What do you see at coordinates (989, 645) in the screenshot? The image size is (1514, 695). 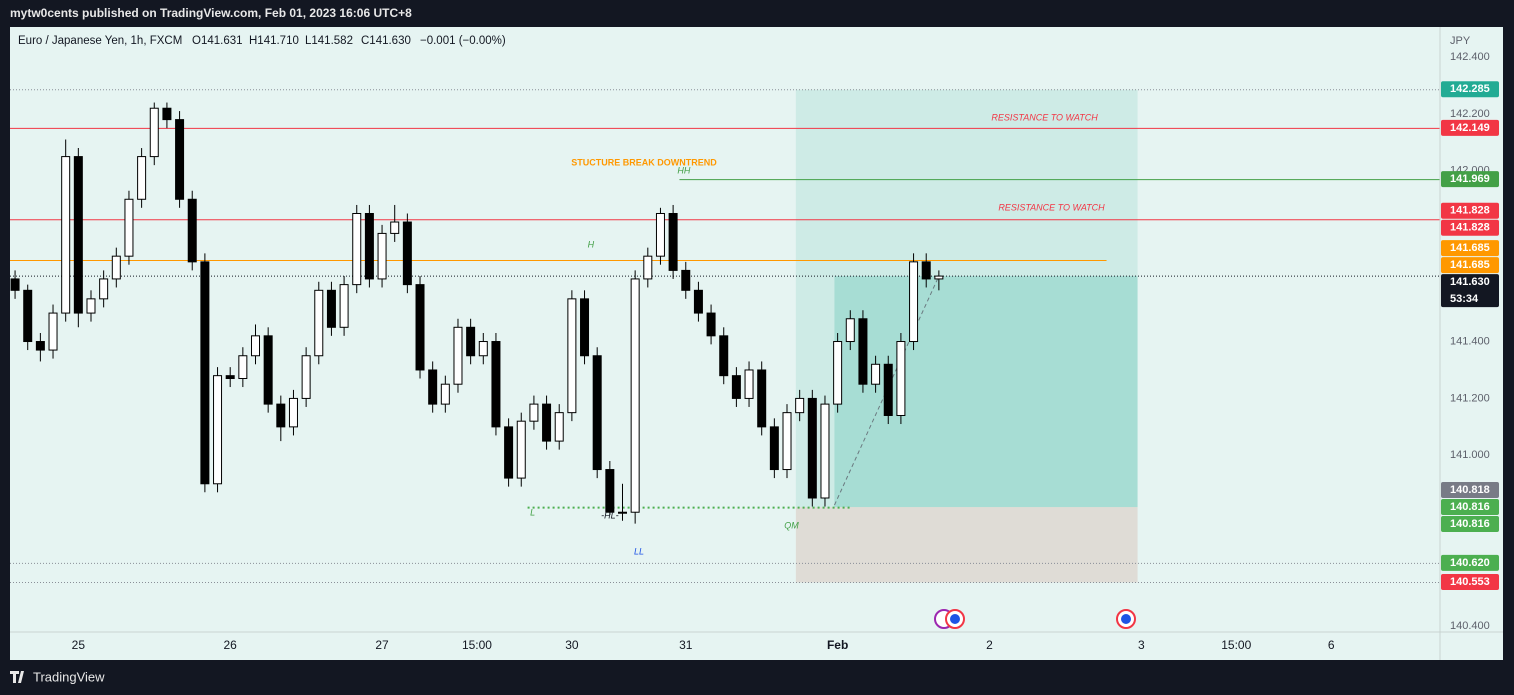 I see `x-tick-label: 2` at bounding box center [989, 645].